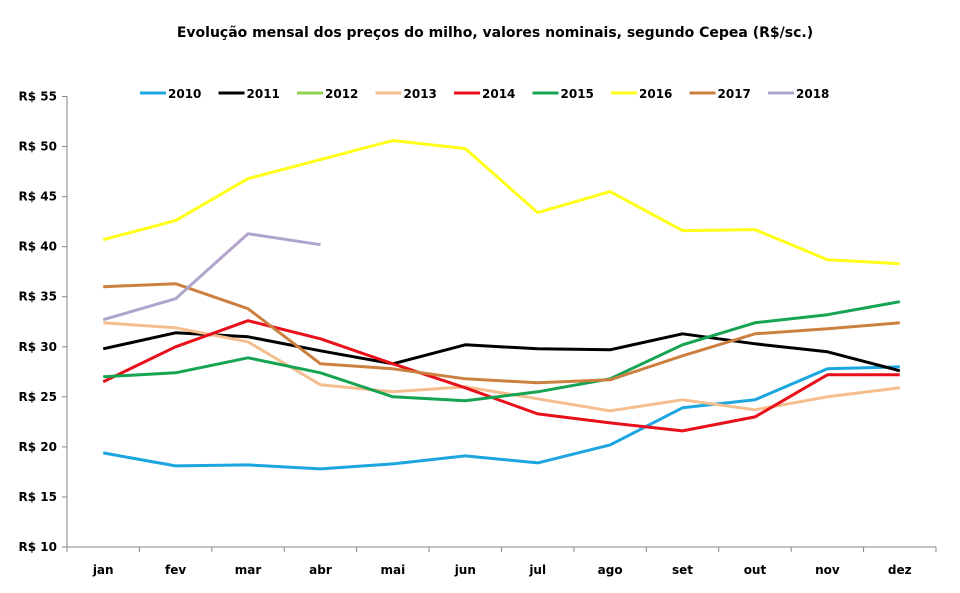 The height and width of the screenshot is (593, 960). Describe the element at coordinates (420, 94) in the screenshot. I see `legend-label: 2013` at that location.